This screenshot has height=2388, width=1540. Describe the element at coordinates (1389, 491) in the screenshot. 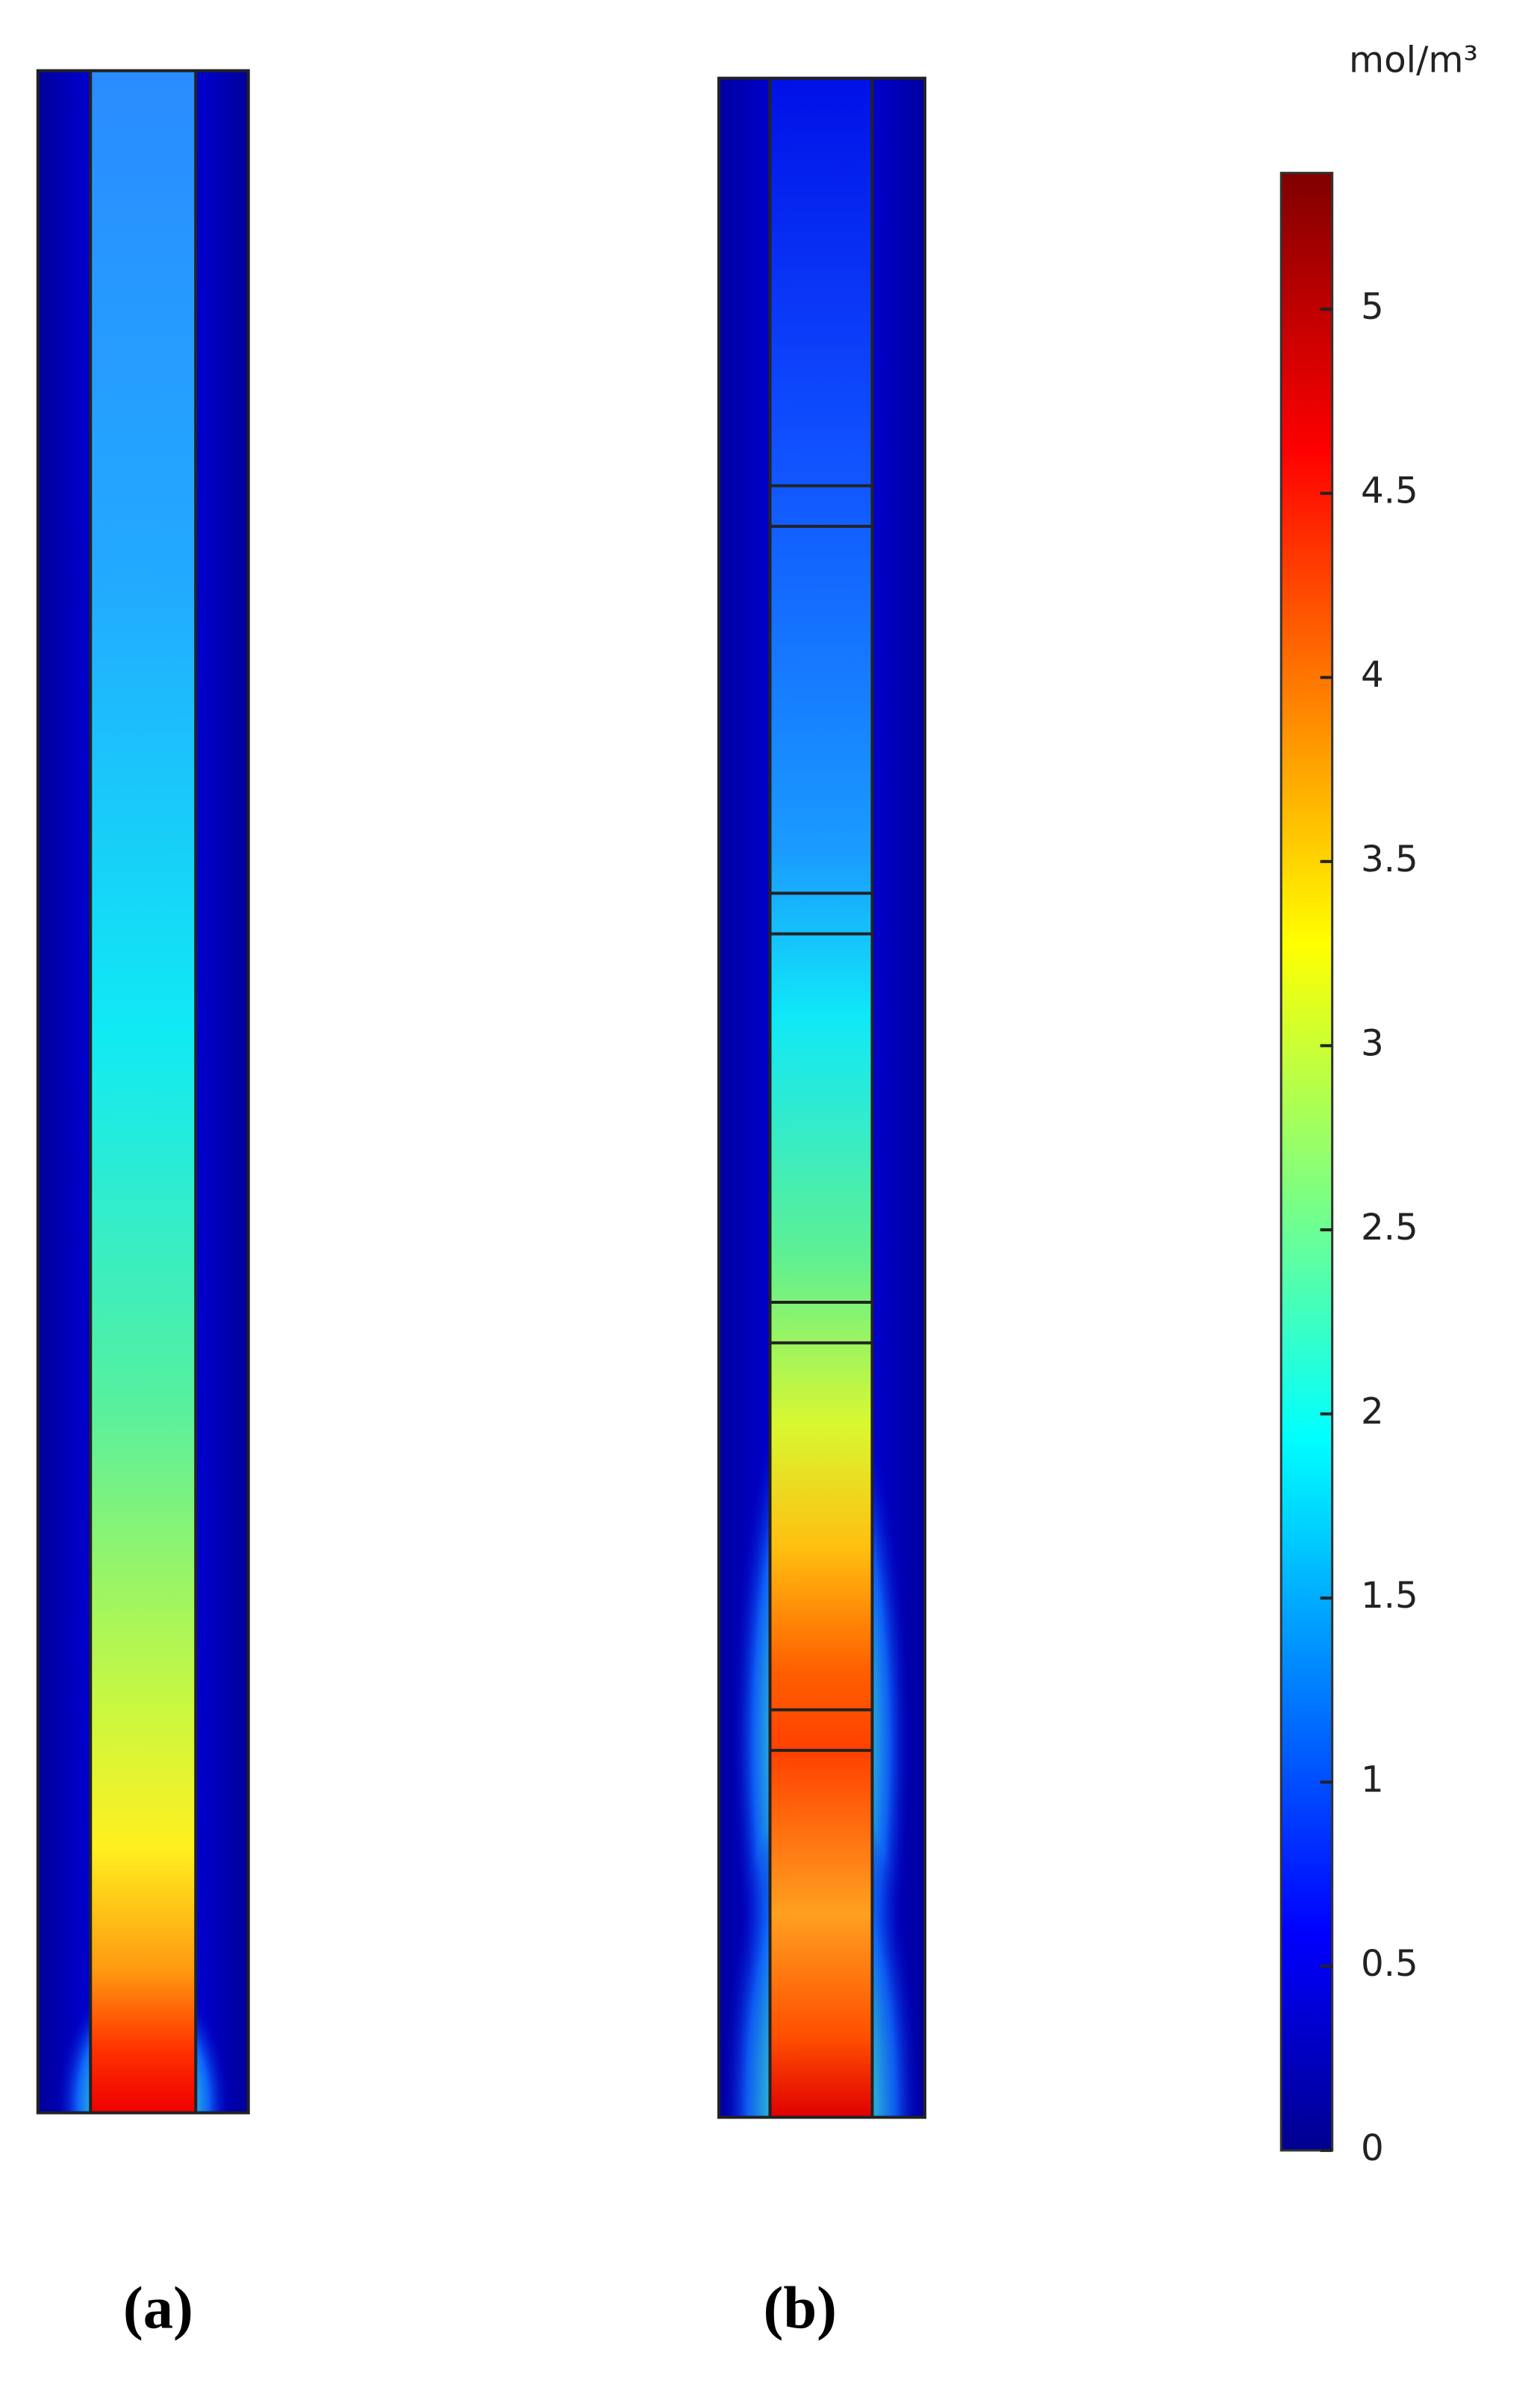

I see `tick-label: 4.5` at that location.